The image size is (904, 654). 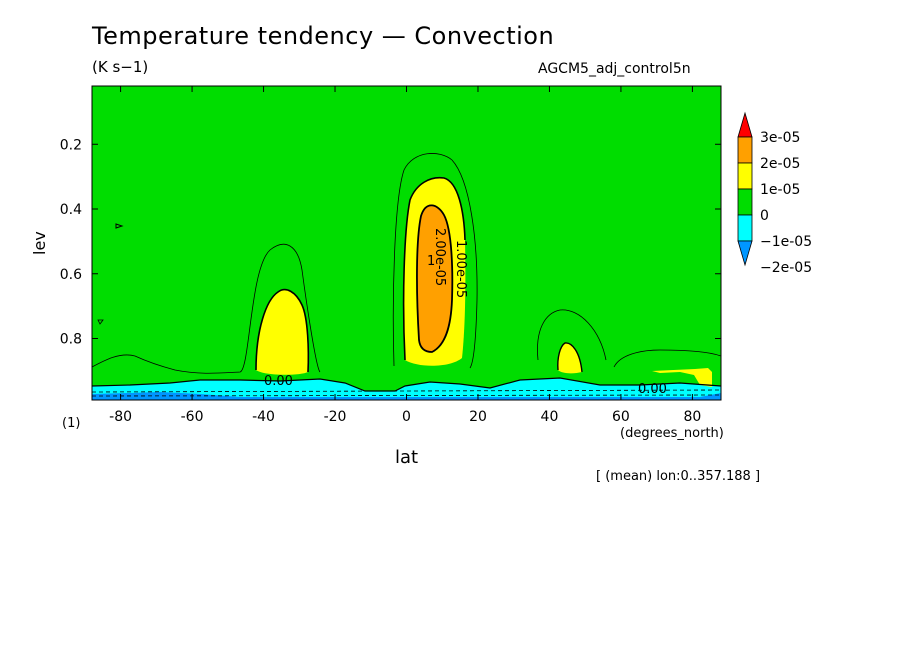 What do you see at coordinates (406, 417) in the screenshot?
I see `x-tick-label: 0` at bounding box center [406, 417].